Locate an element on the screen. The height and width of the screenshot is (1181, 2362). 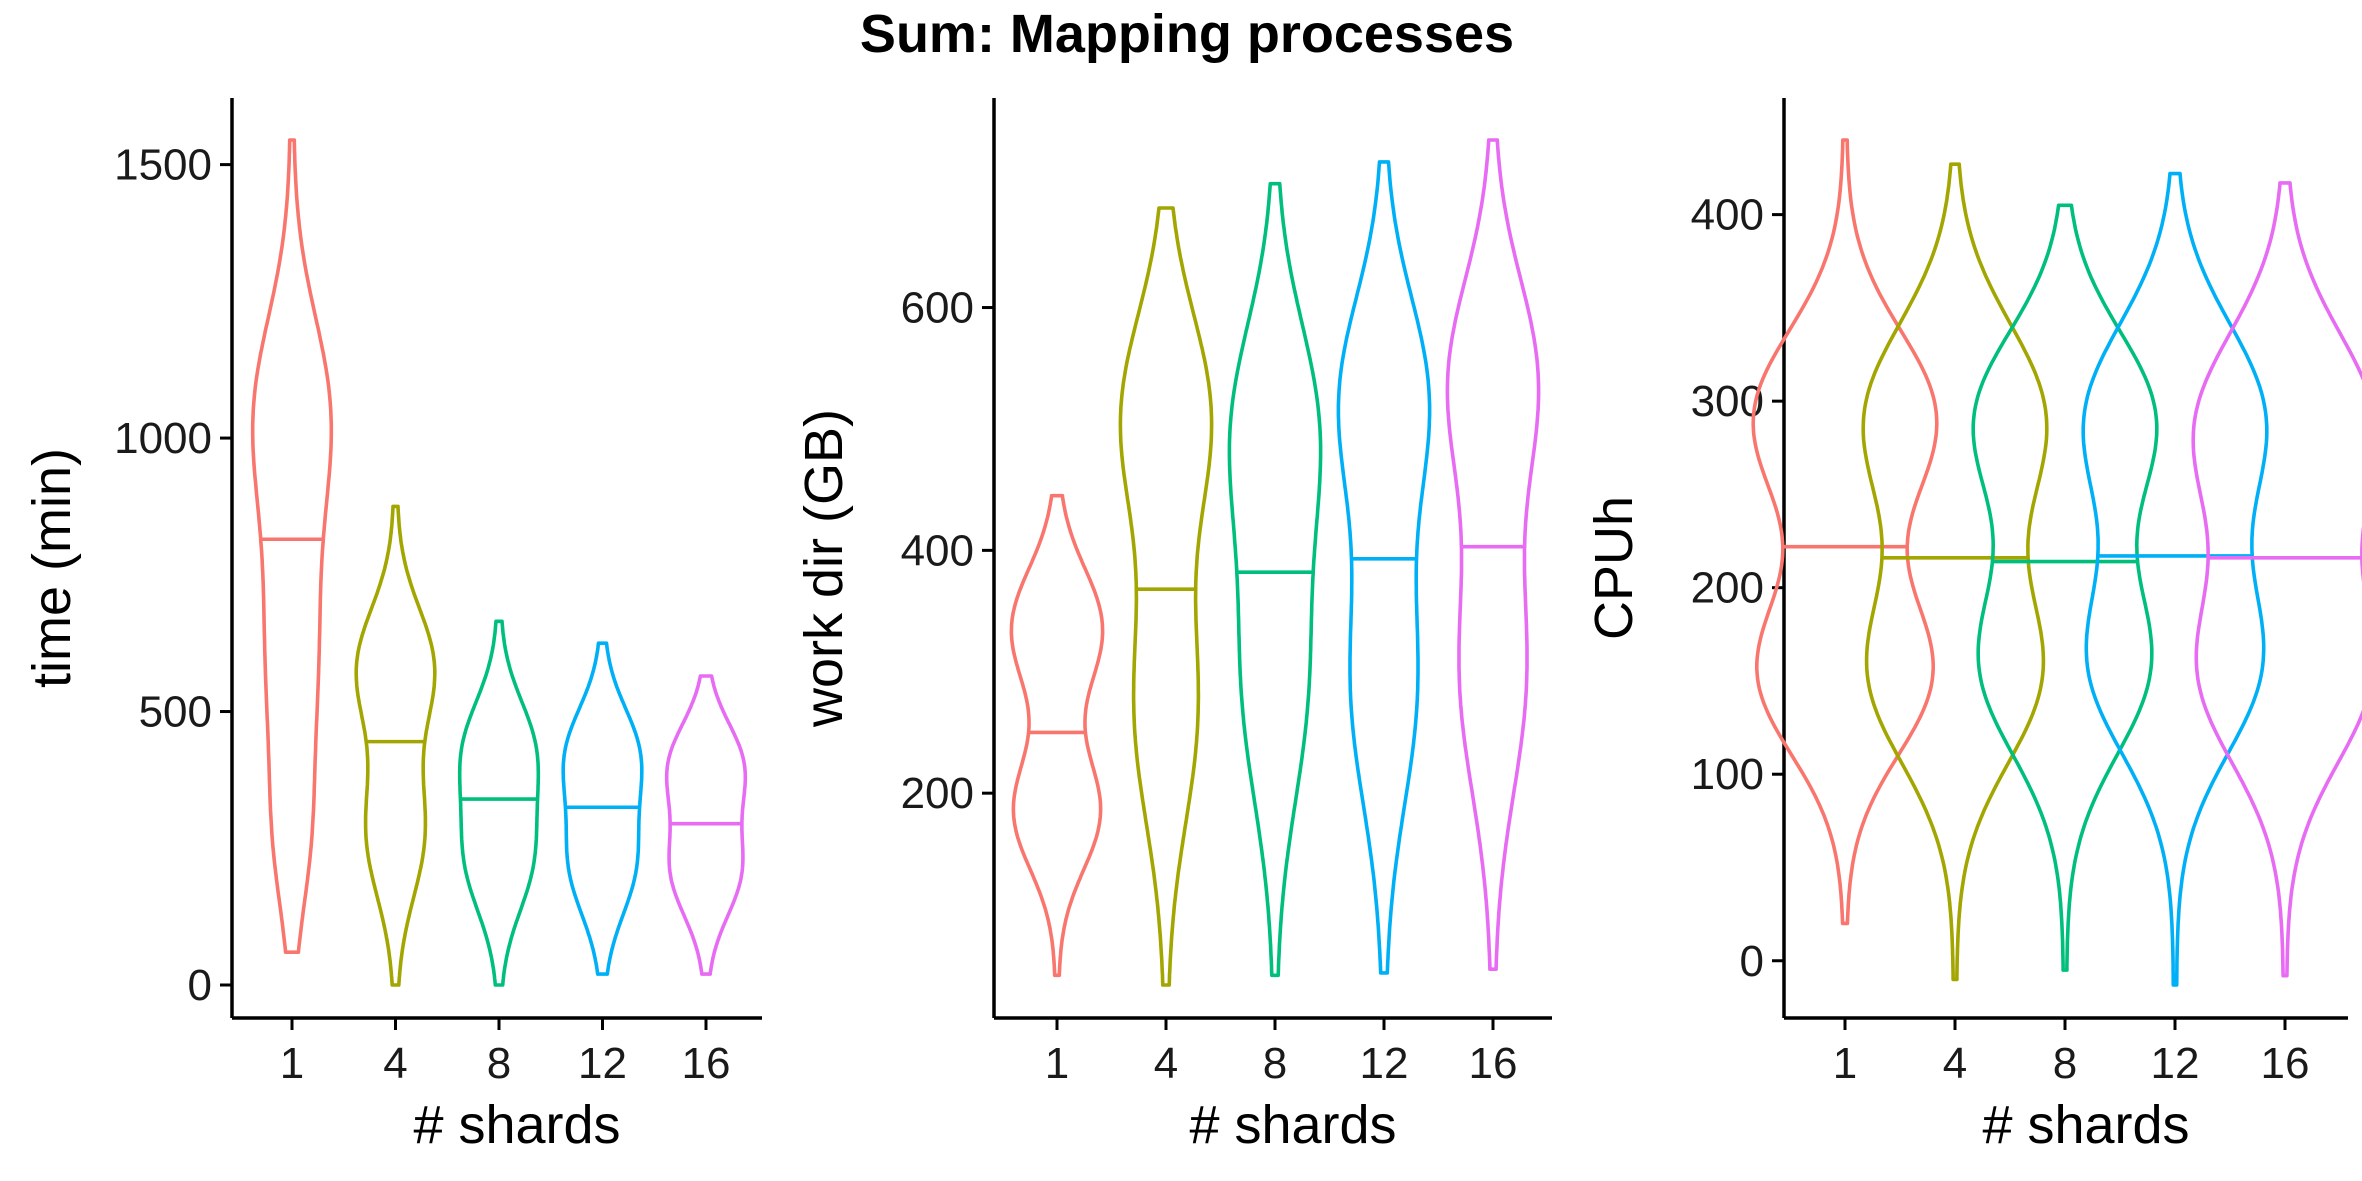
y-axis-label: CPUh is located at coordinates (1614, 568).